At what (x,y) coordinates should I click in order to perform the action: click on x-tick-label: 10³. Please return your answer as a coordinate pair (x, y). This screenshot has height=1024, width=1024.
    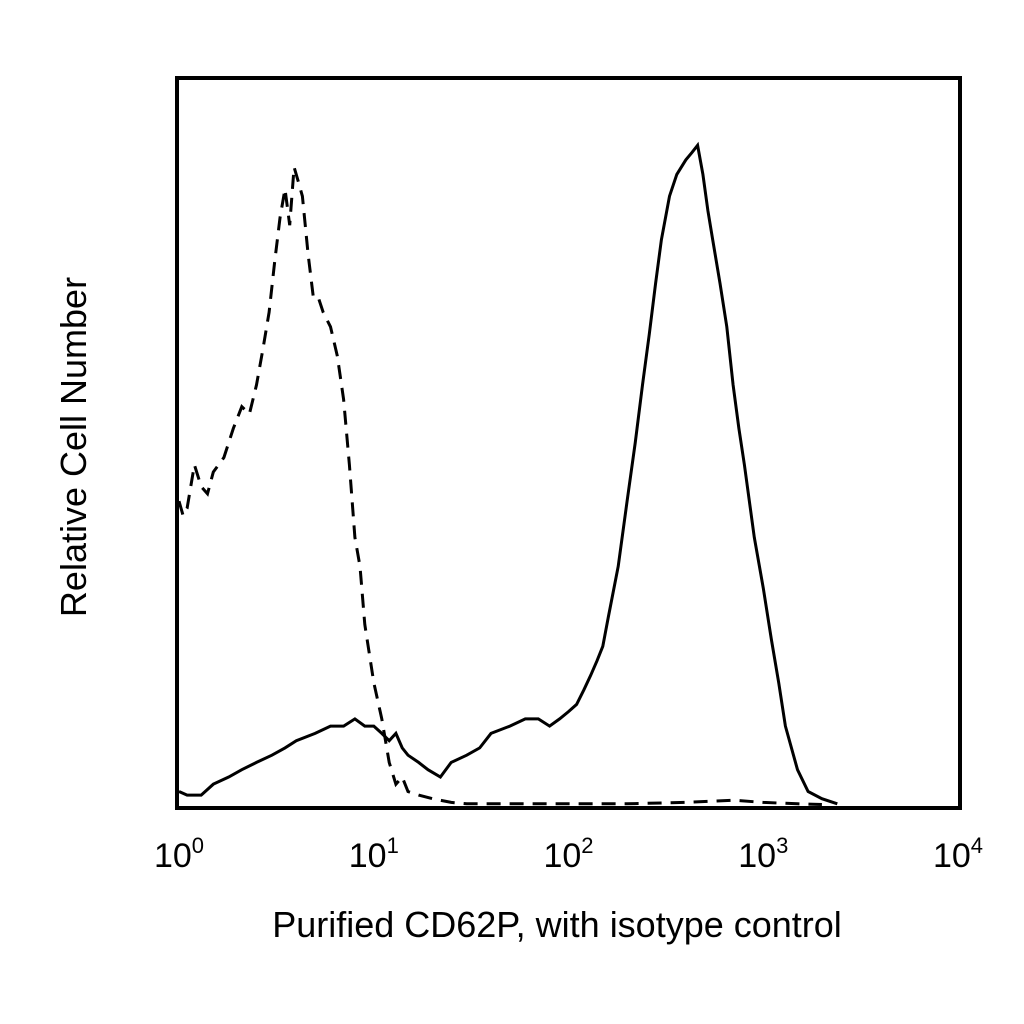
    Looking at the image, I should click on (763, 854).